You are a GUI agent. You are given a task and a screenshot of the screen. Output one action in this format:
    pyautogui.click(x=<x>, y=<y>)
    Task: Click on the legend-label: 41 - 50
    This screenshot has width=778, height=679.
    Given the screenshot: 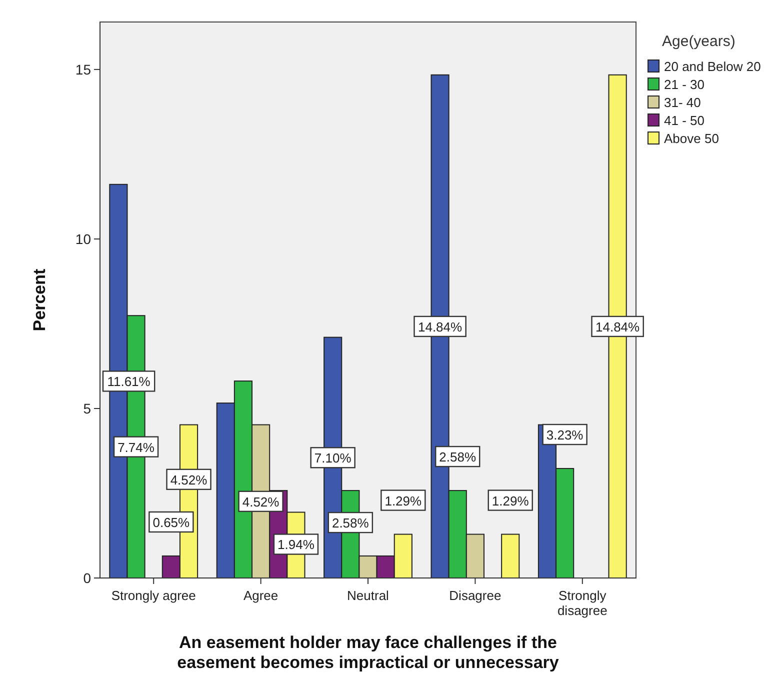 What is the action you would take?
    pyautogui.click(x=684, y=120)
    